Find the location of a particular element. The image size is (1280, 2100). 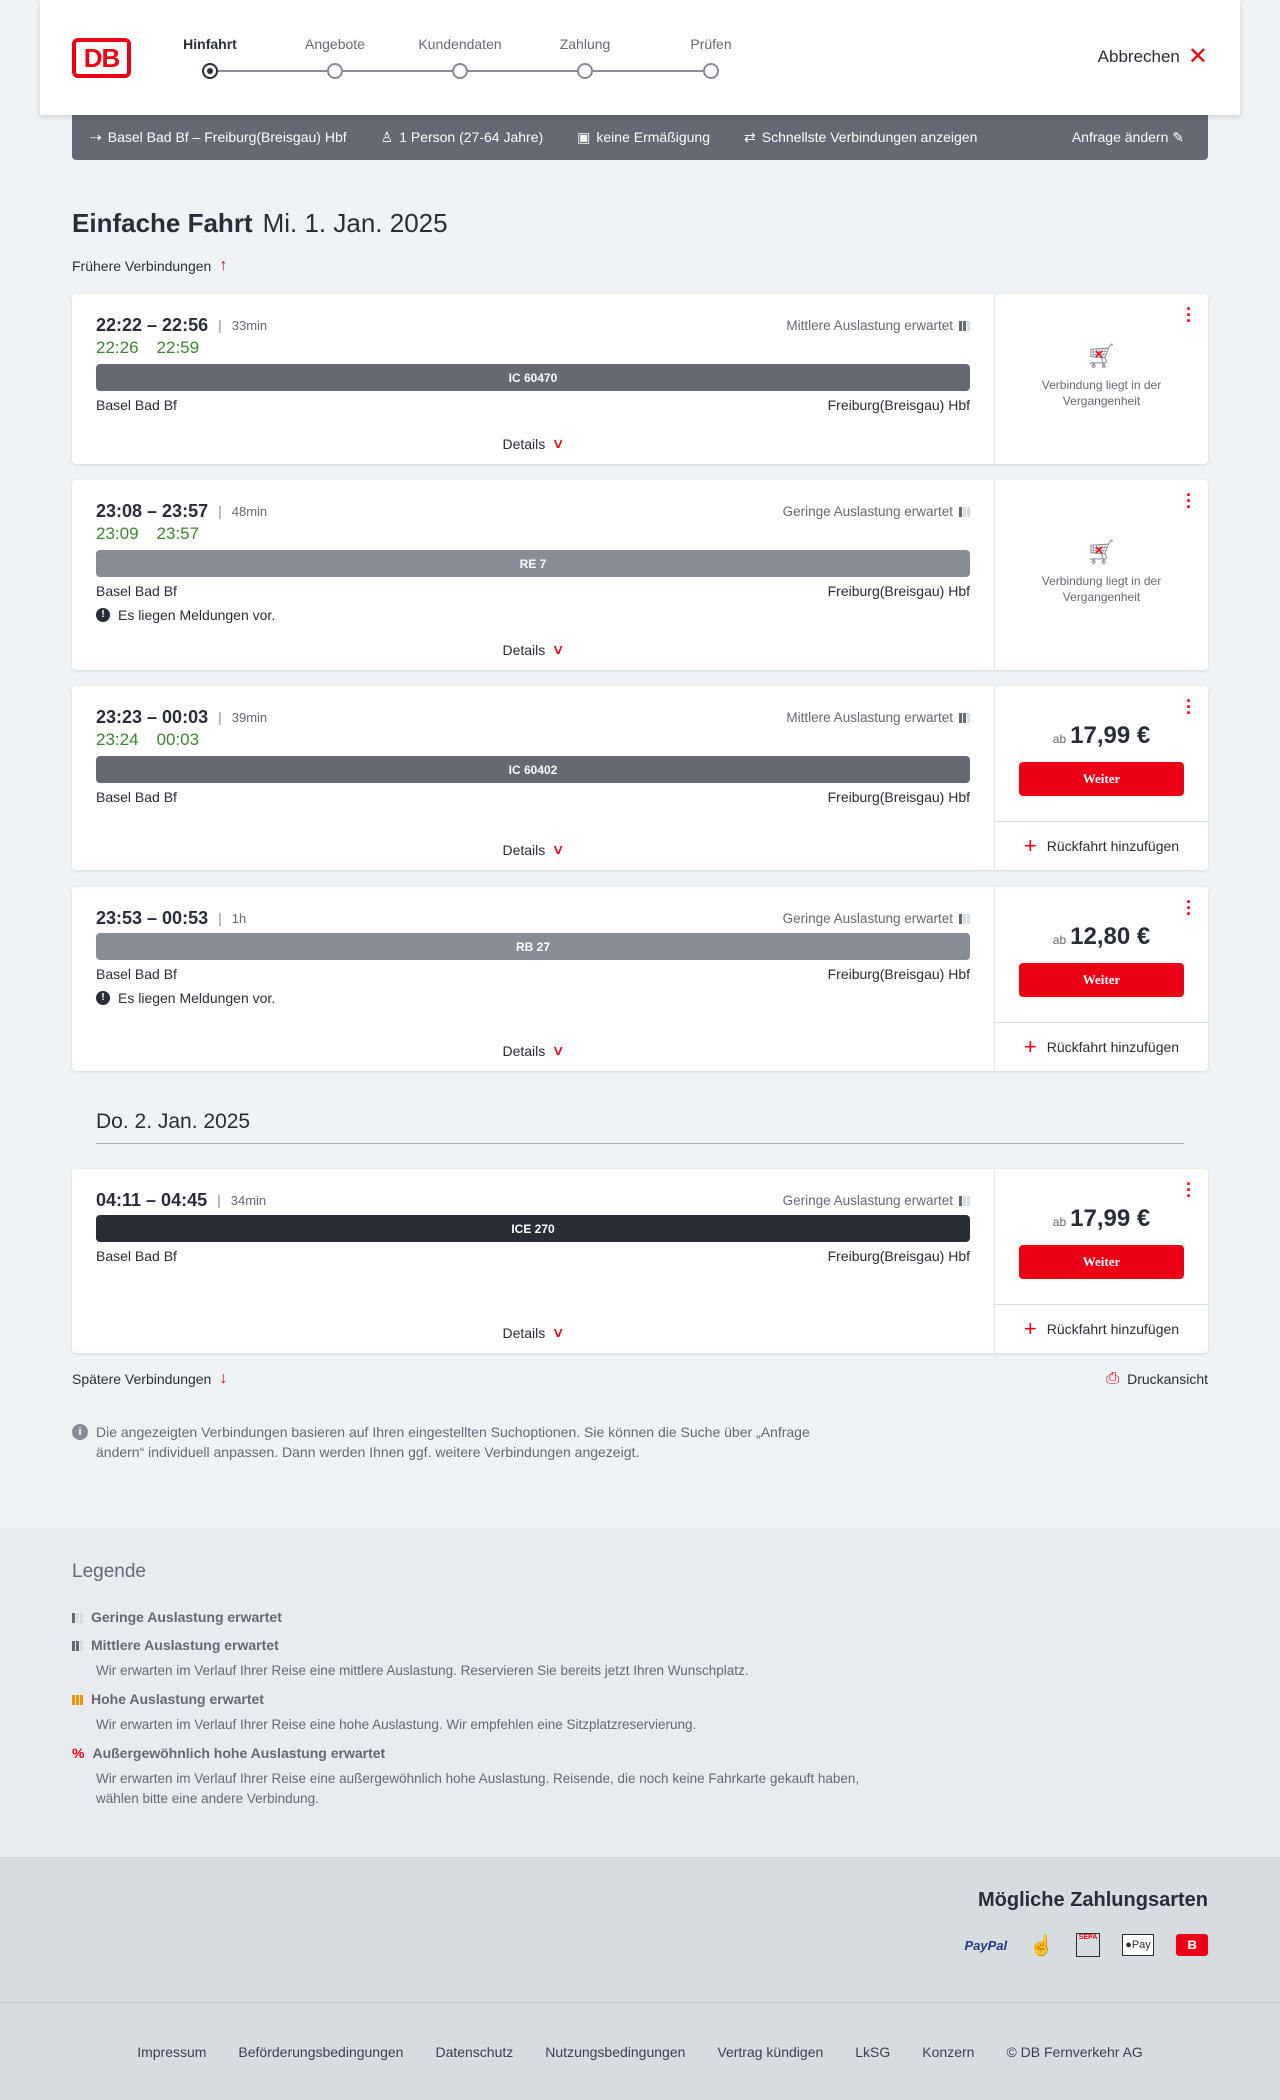

train-bar: IC 60402 is located at coordinates (533, 769).